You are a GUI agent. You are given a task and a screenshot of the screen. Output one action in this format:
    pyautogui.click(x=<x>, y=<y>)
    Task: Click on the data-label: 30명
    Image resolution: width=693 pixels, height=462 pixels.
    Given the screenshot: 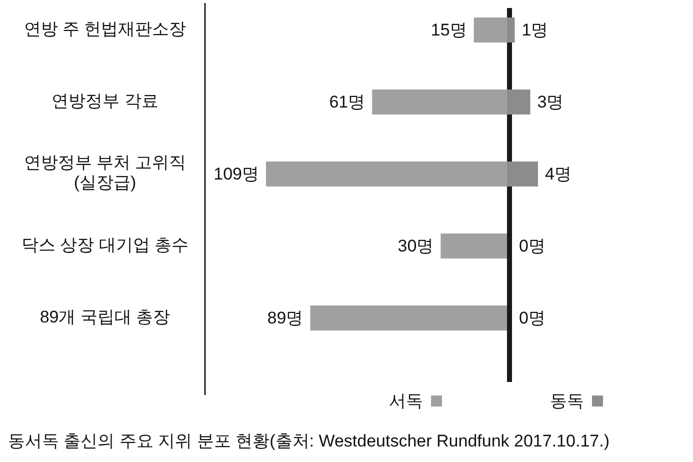 What is the action you would take?
    pyautogui.click(x=416, y=246)
    